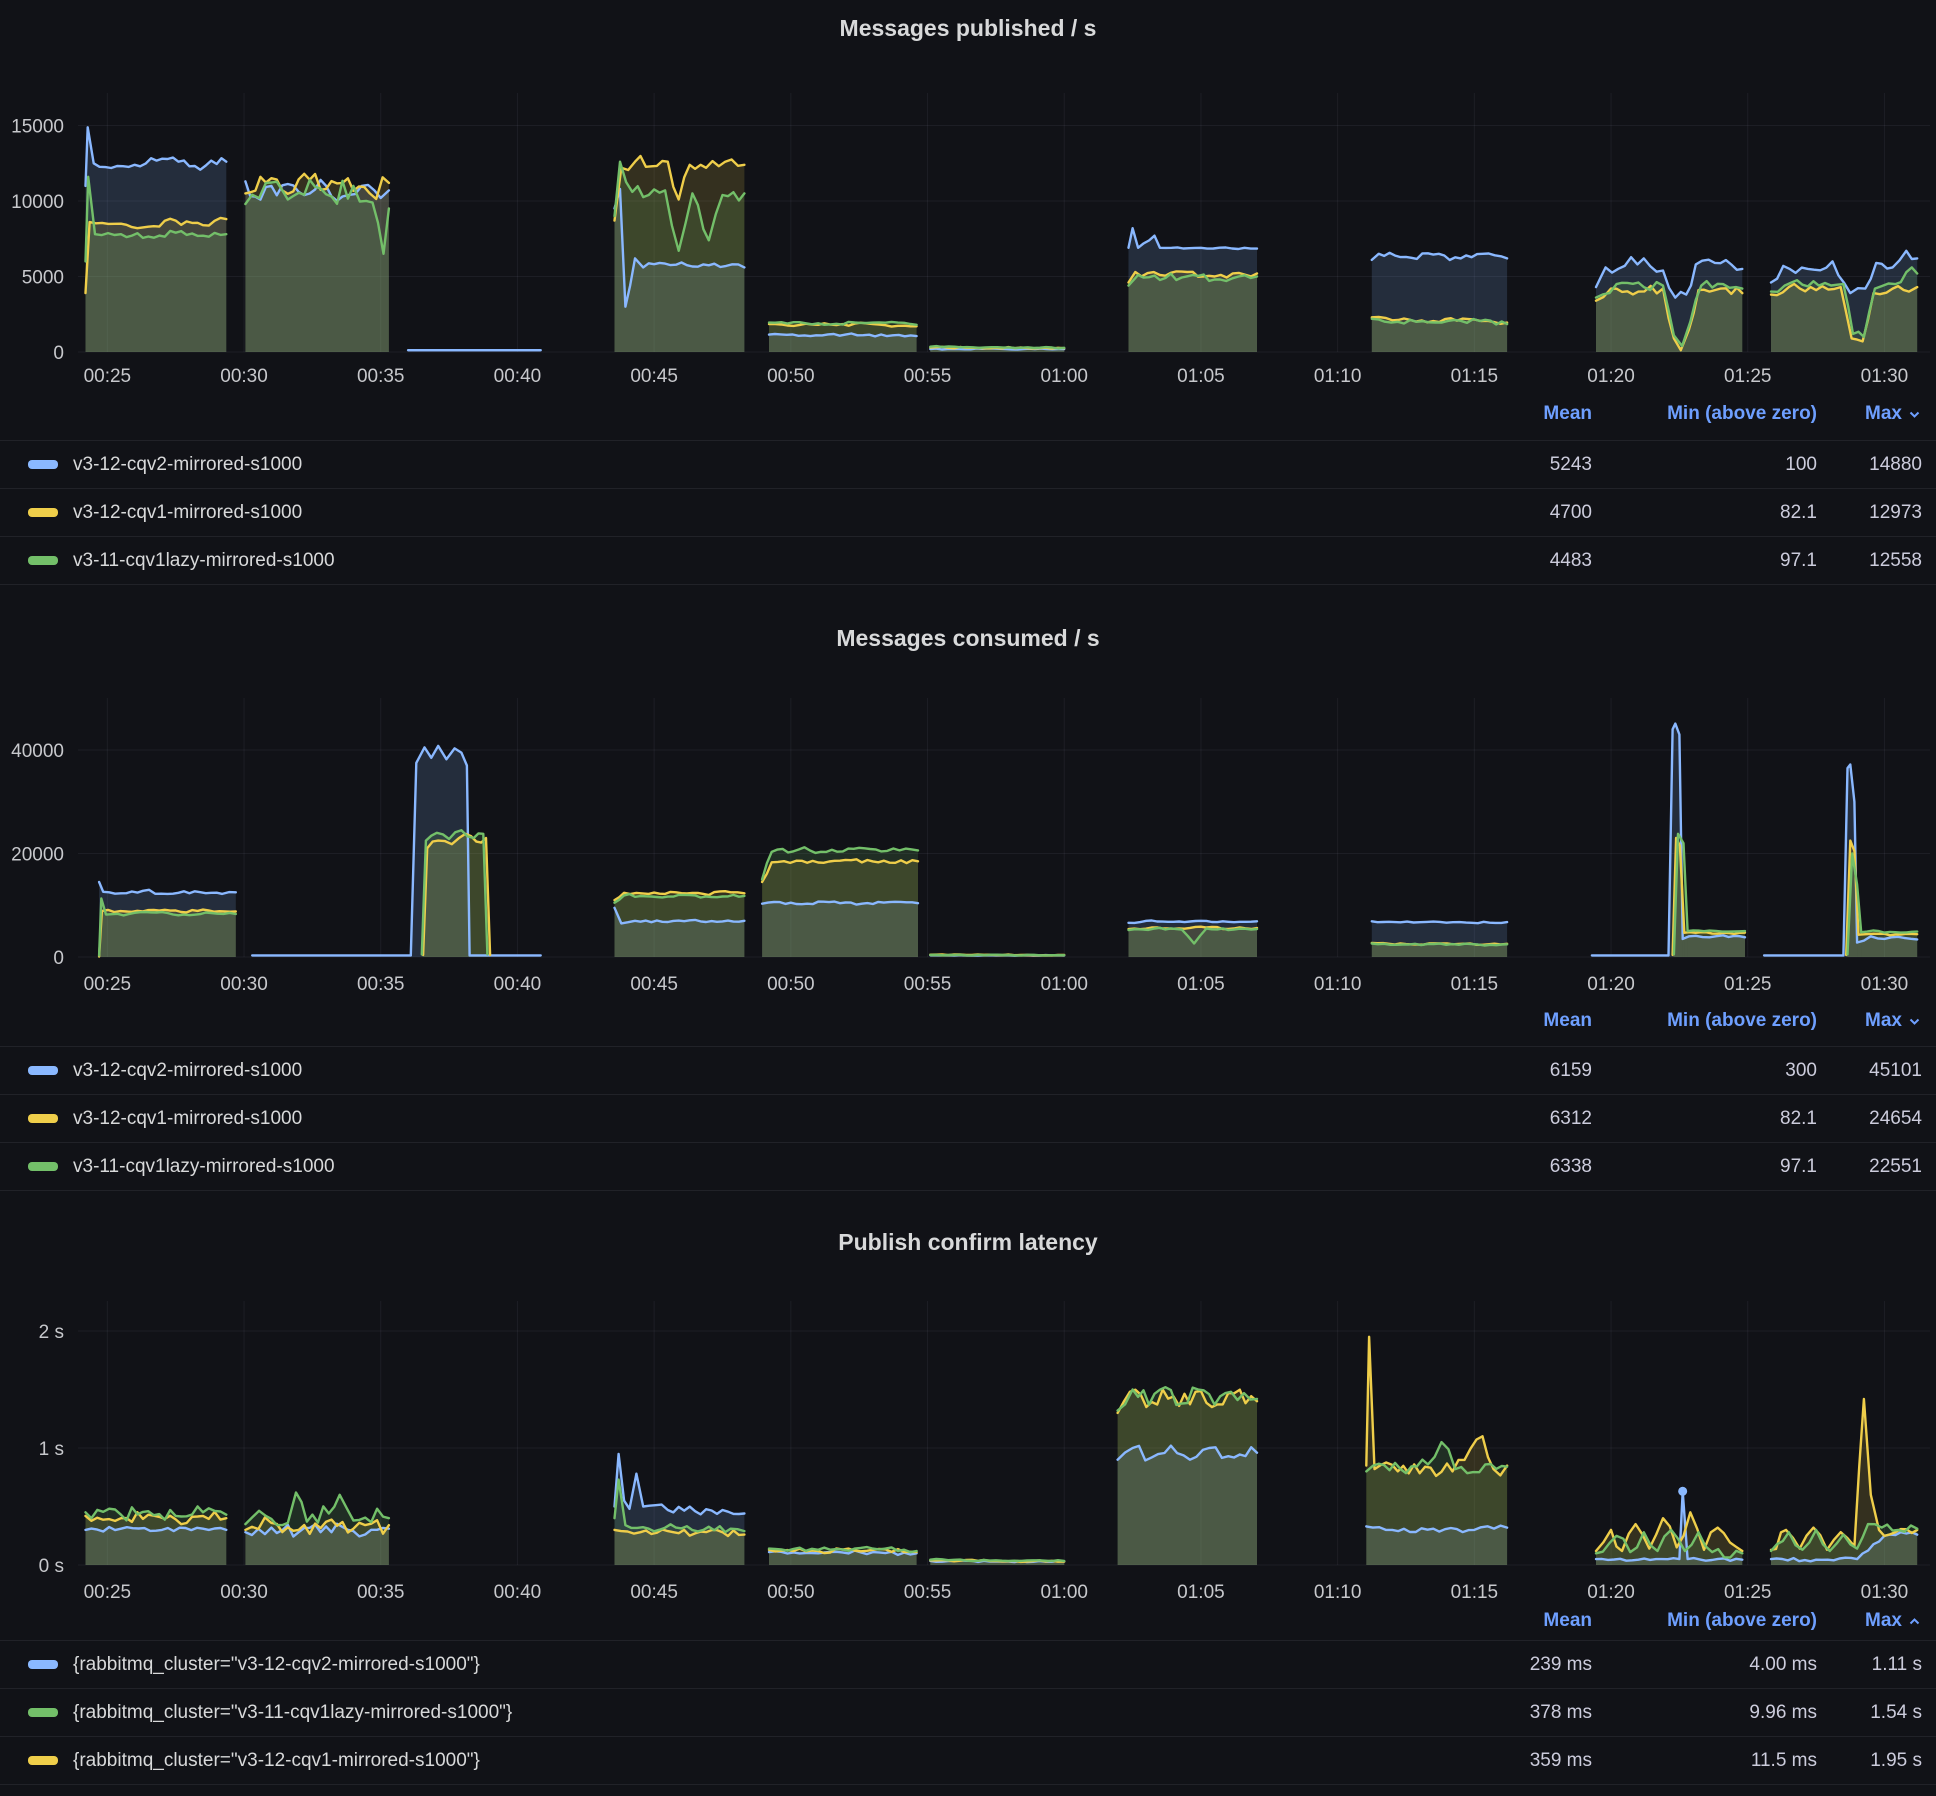 Image resolution: width=1936 pixels, height=1796 pixels. What do you see at coordinates (968, 28) in the screenshot?
I see `panel-title-messages-published: Messages published / s` at bounding box center [968, 28].